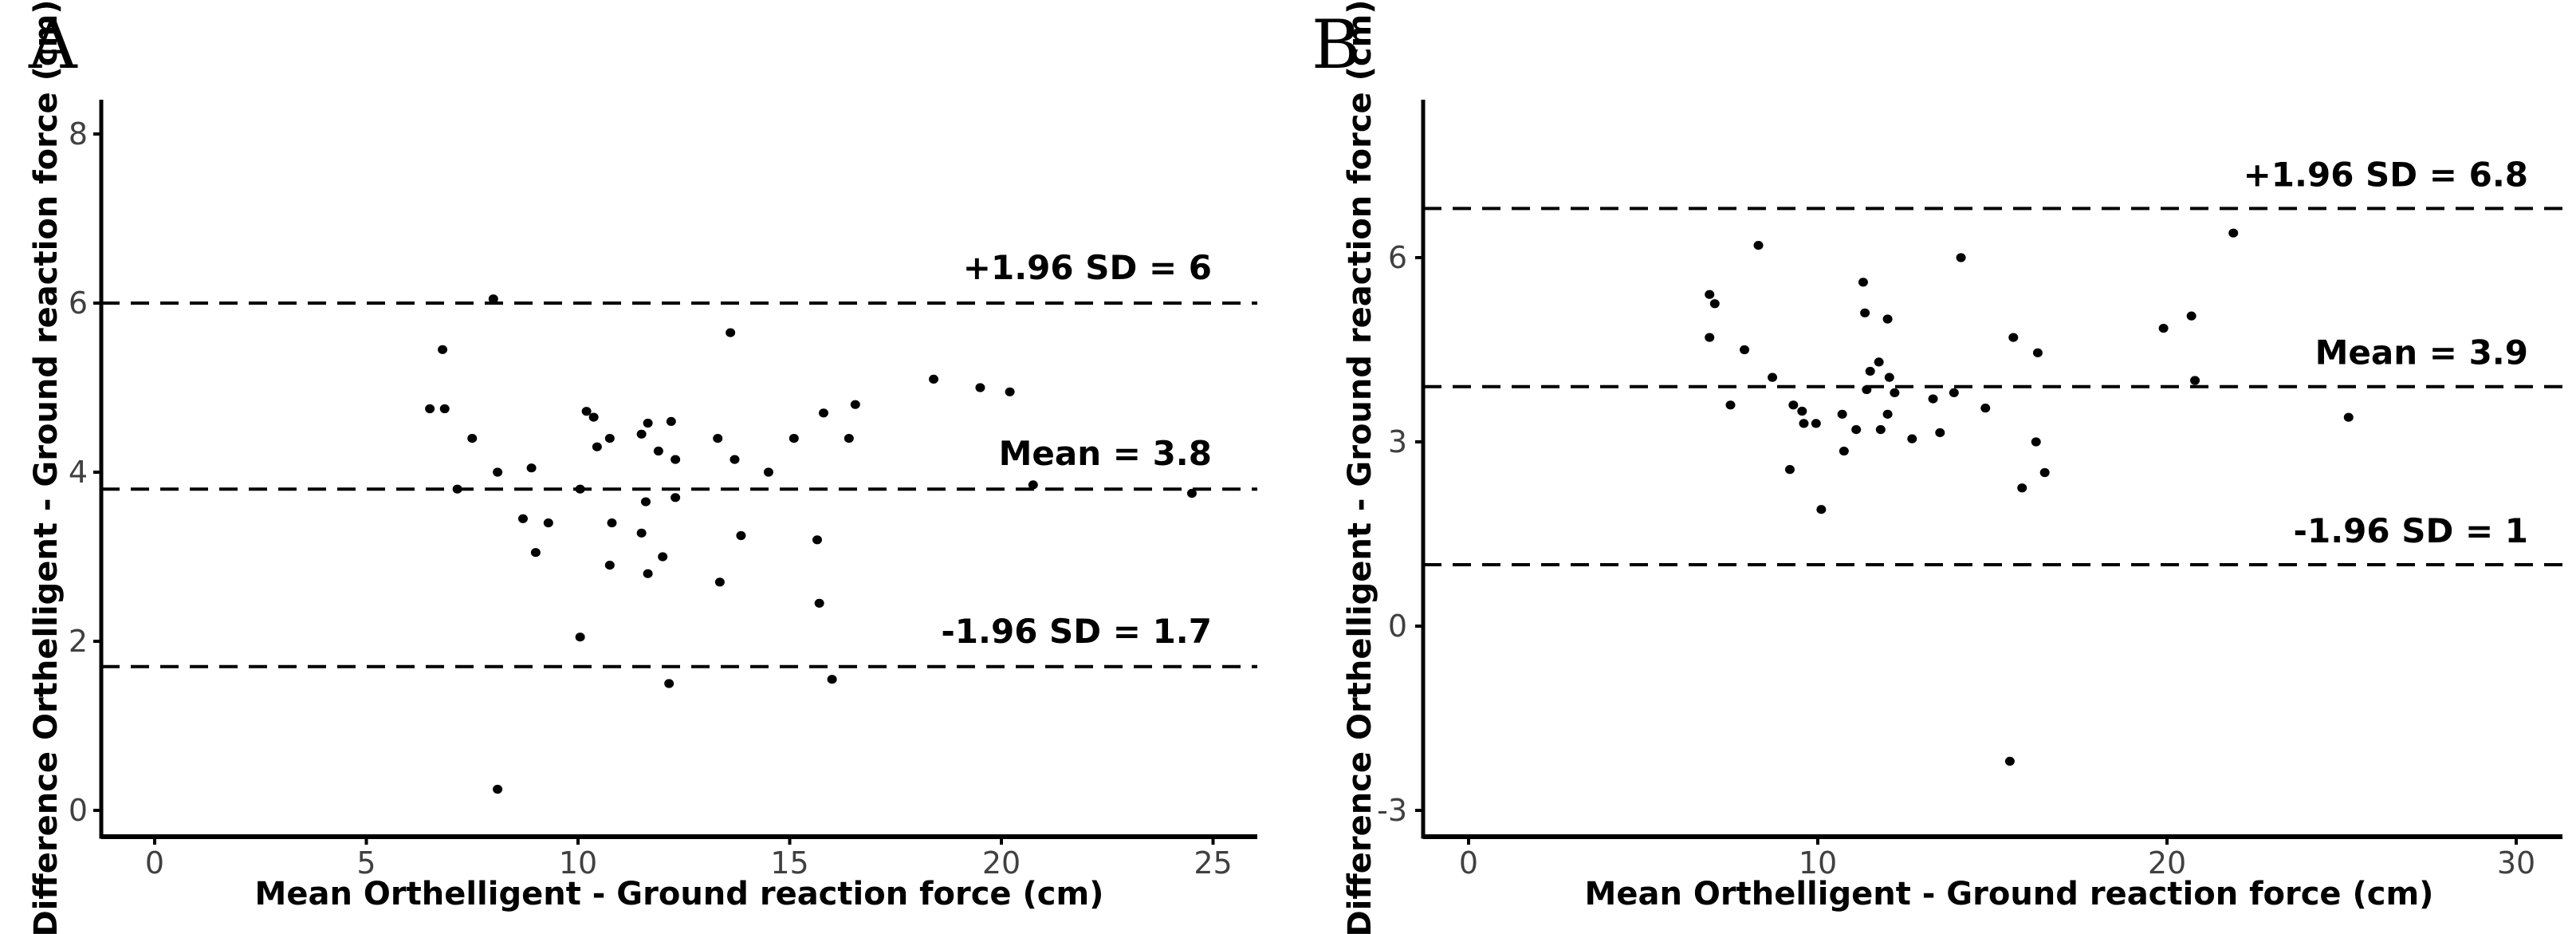 The height and width of the screenshot is (934, 2576). What do you see at coordinates (1088, 267) in the screenshot?
I see `reference-line-annotation-a: +1.96 SD = 6` at bounding box center [1088, 267].